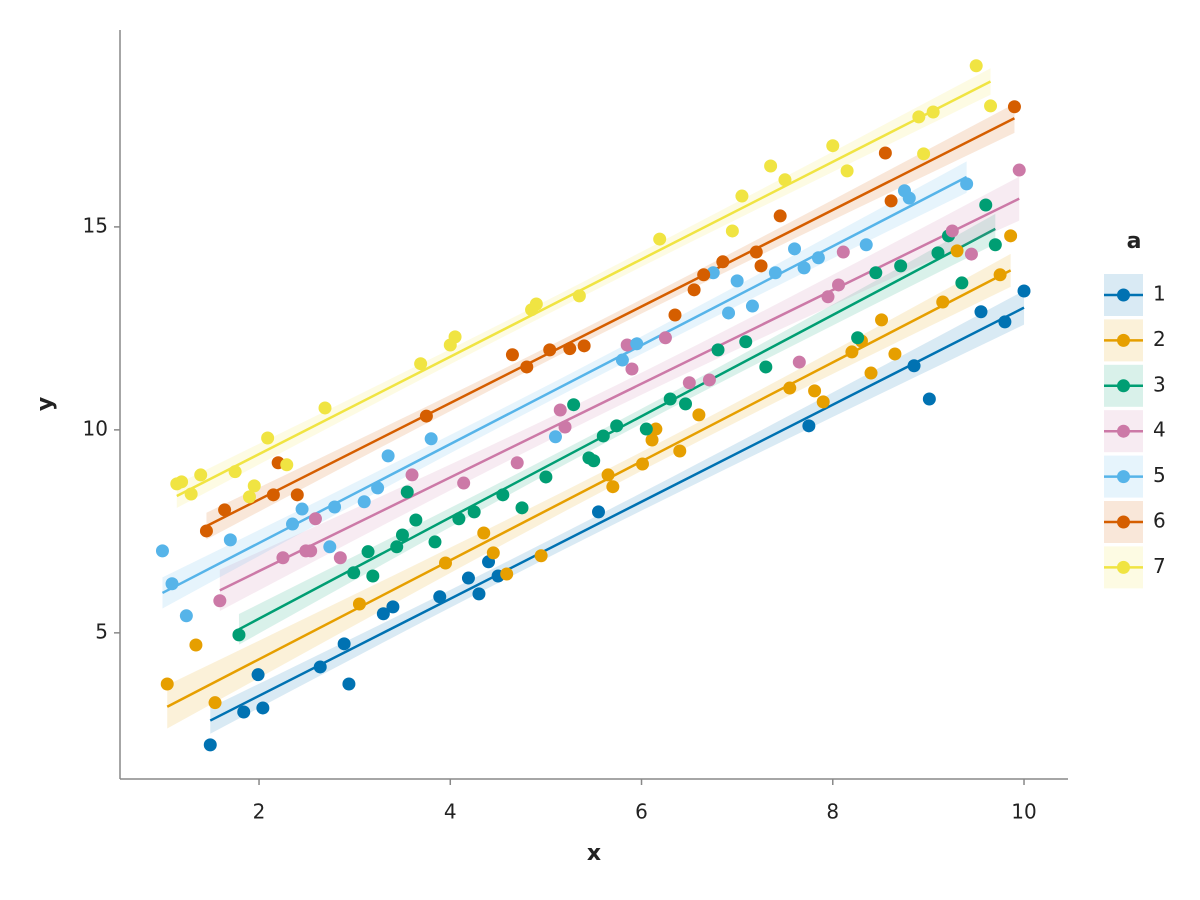  I want to click on legend-label: 3, so click(1159, 384).